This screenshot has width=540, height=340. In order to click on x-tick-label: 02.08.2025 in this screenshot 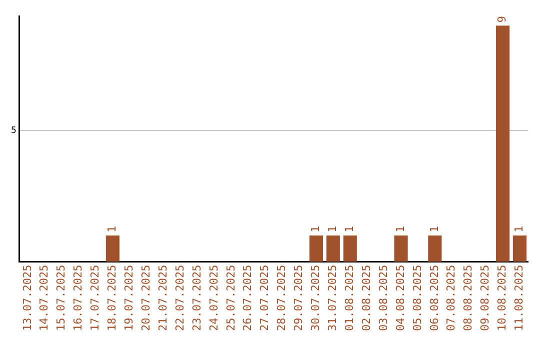, I will do `click(366, 298)`.